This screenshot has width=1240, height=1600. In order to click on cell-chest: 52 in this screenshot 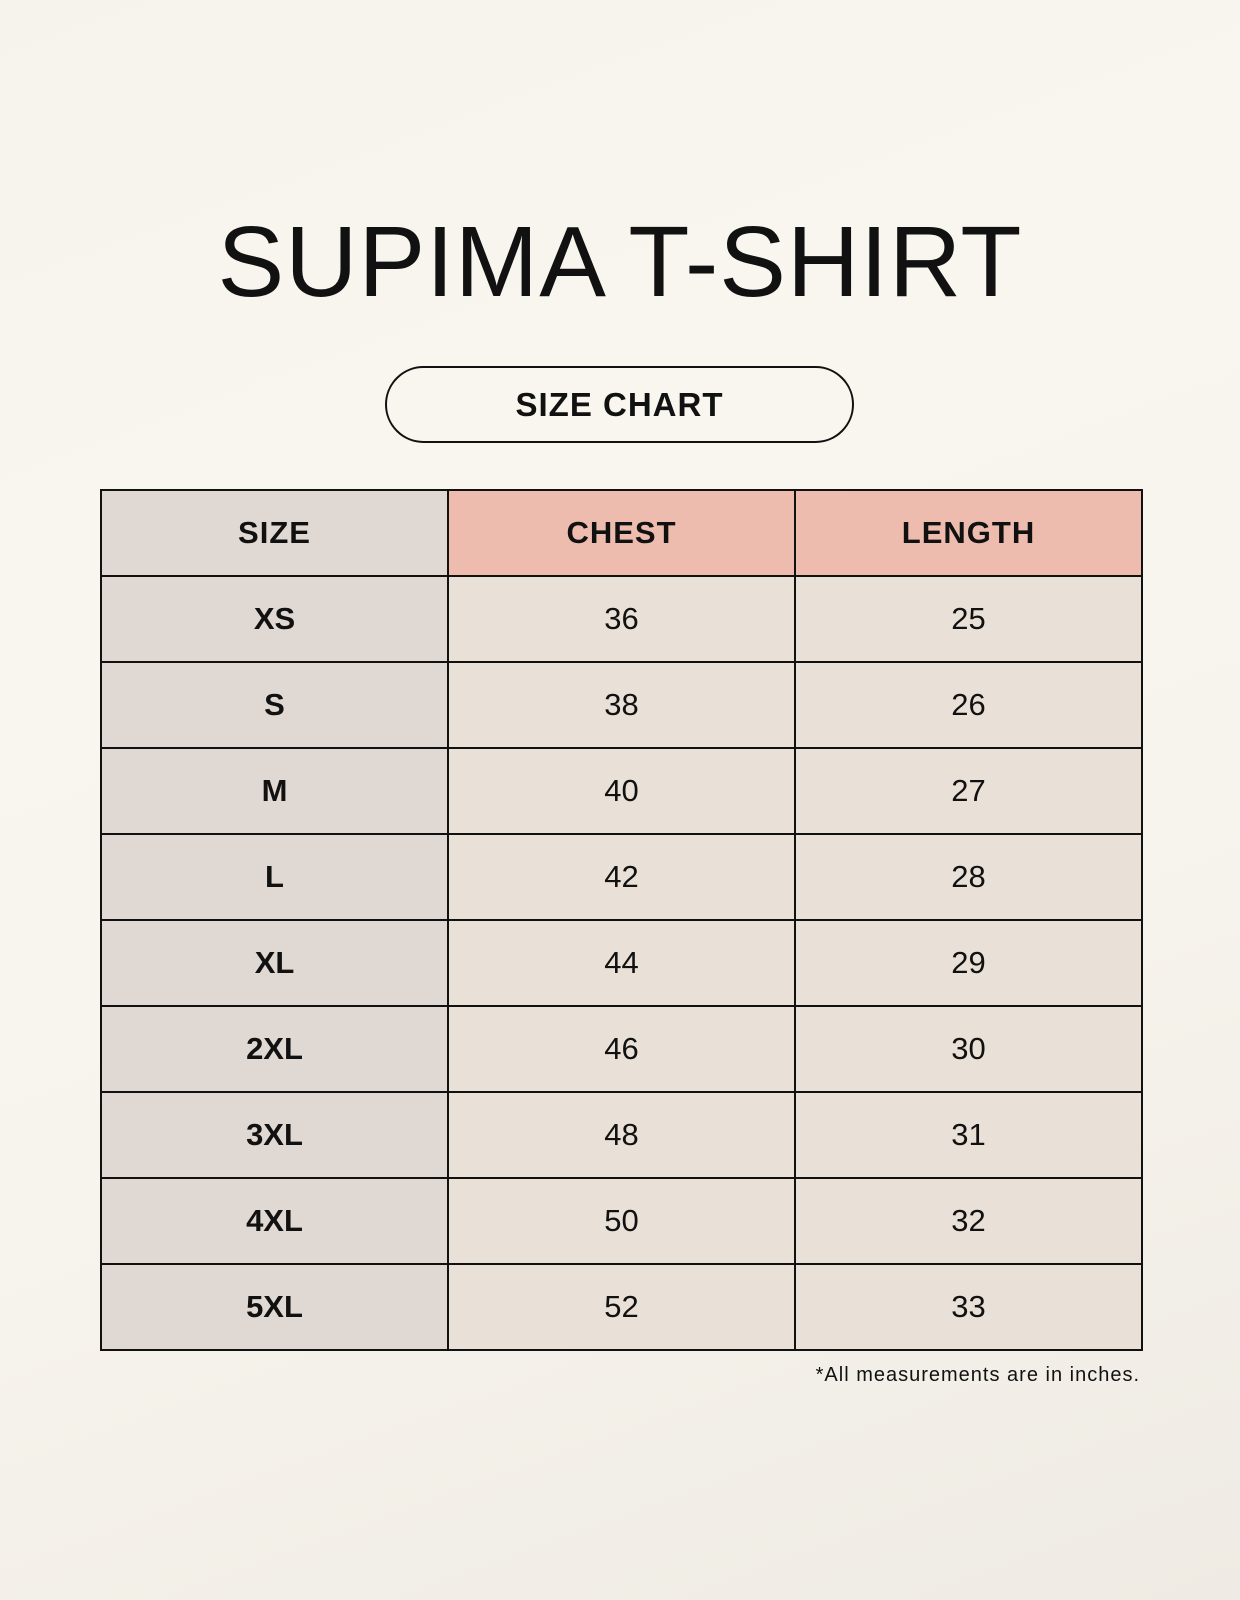, I will do `click(621, 1307)`.